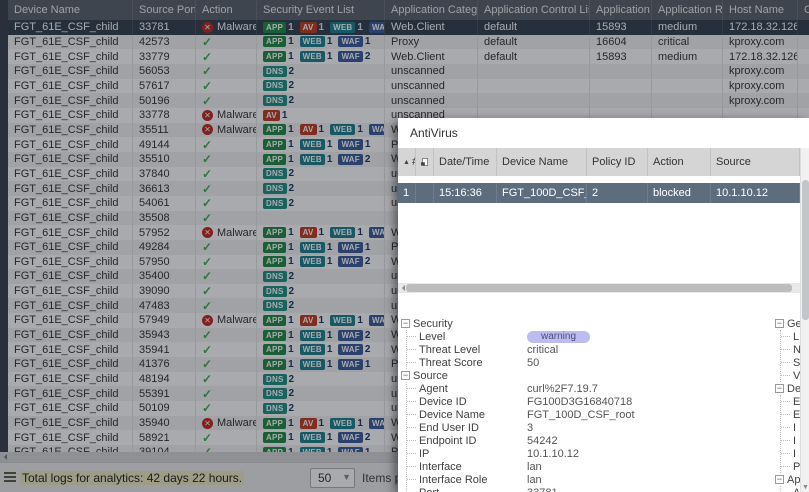  I want to click on detail-item-label: Interface Role, so click(453, 479).